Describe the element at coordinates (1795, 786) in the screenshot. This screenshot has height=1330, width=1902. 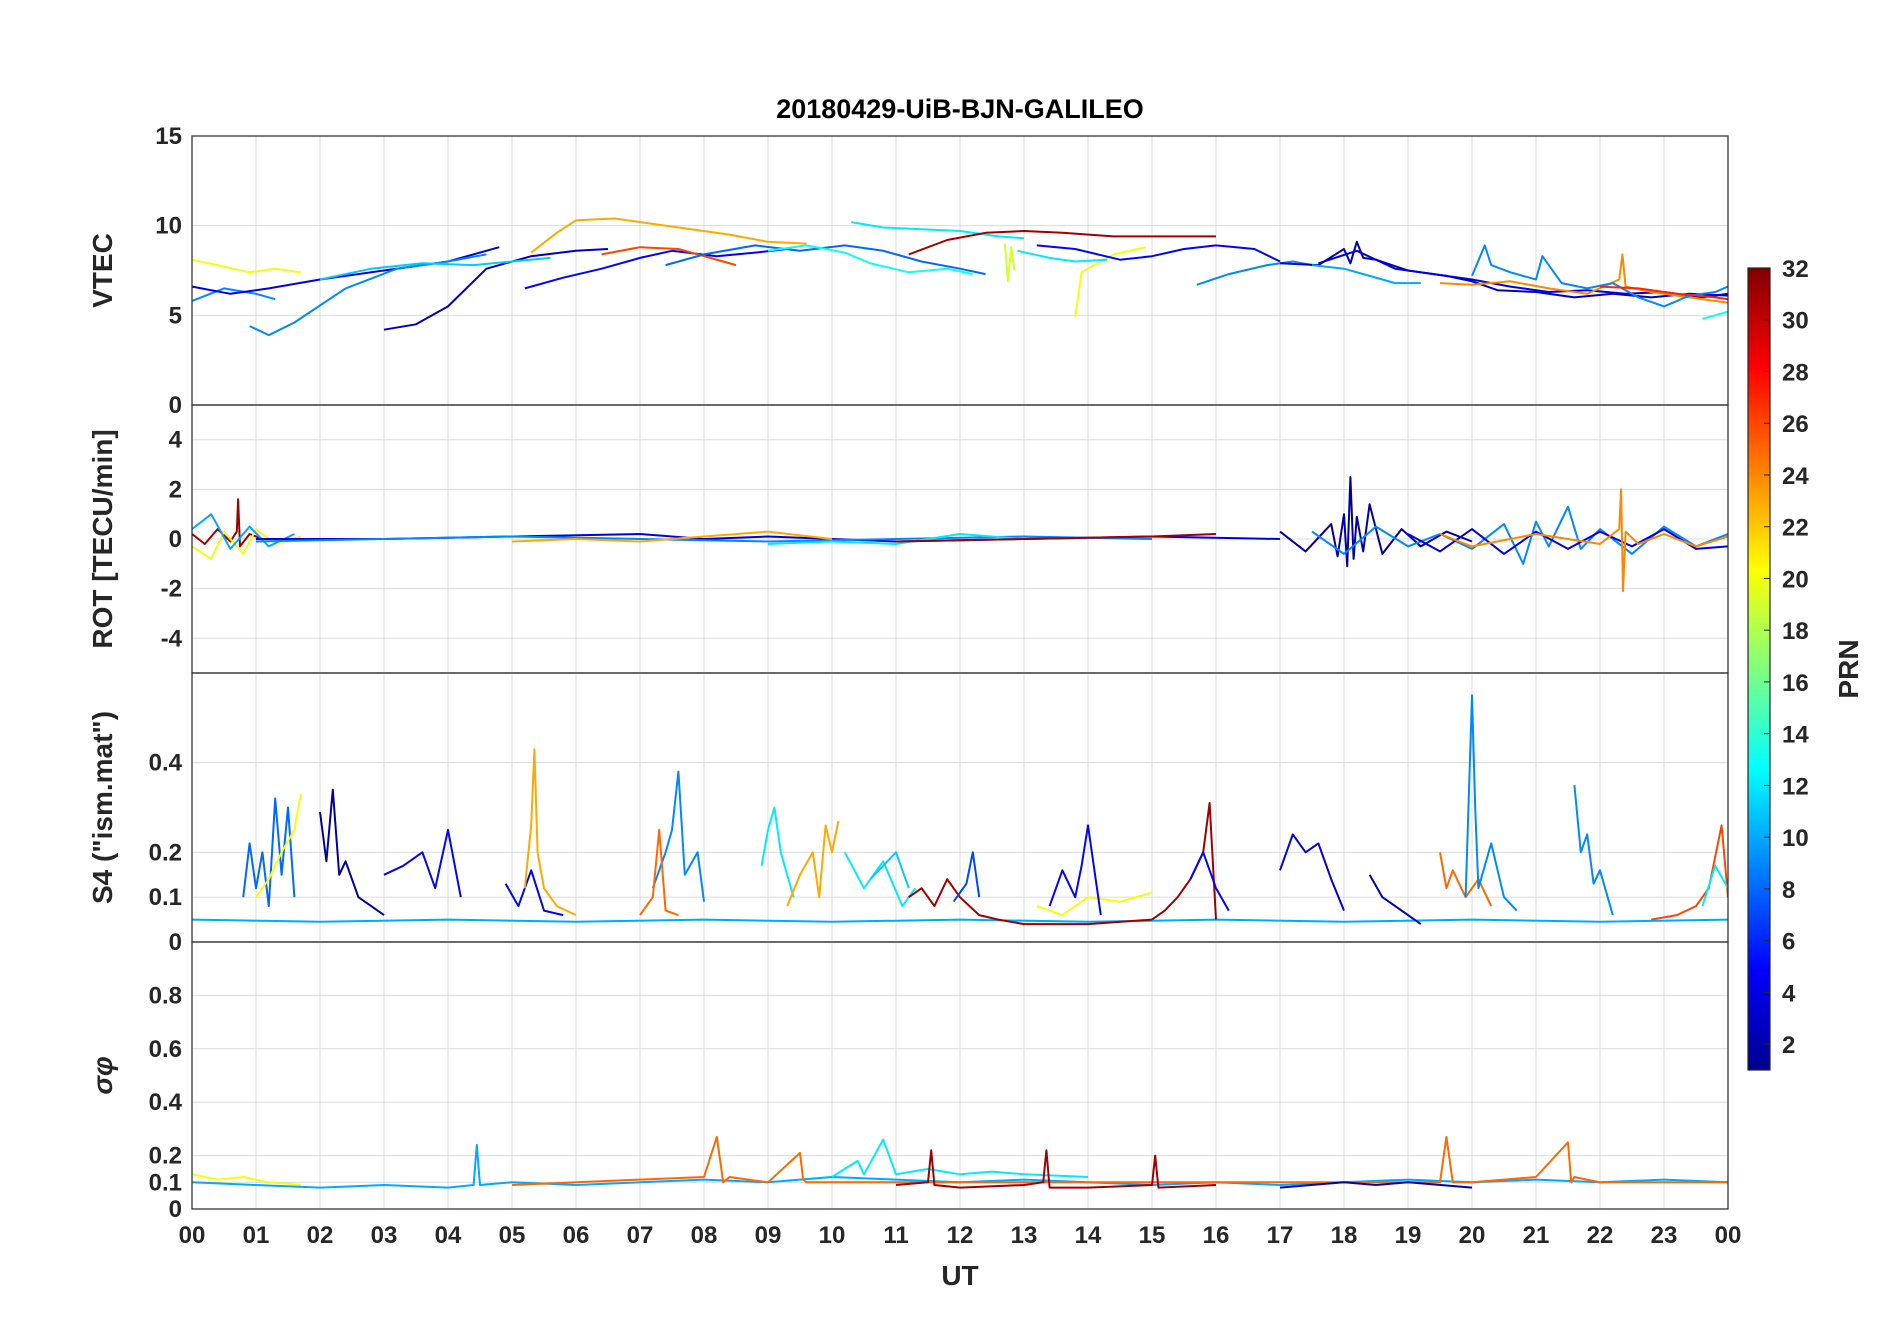
I see `colorbar-tick-label: 12` at that location.